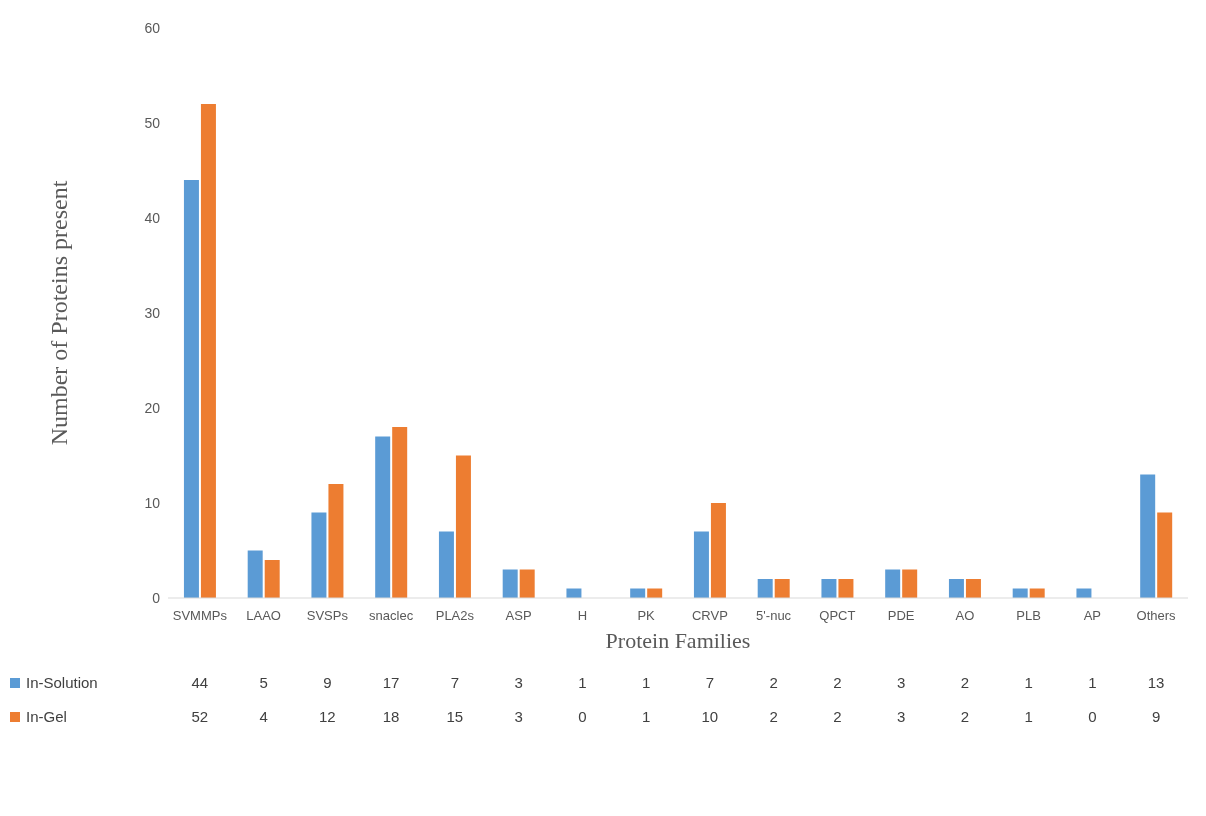 Image resolution: width=1206 pixels, height=816 pixels. I want to click on x-tick-label: PK, so click(646, 615).